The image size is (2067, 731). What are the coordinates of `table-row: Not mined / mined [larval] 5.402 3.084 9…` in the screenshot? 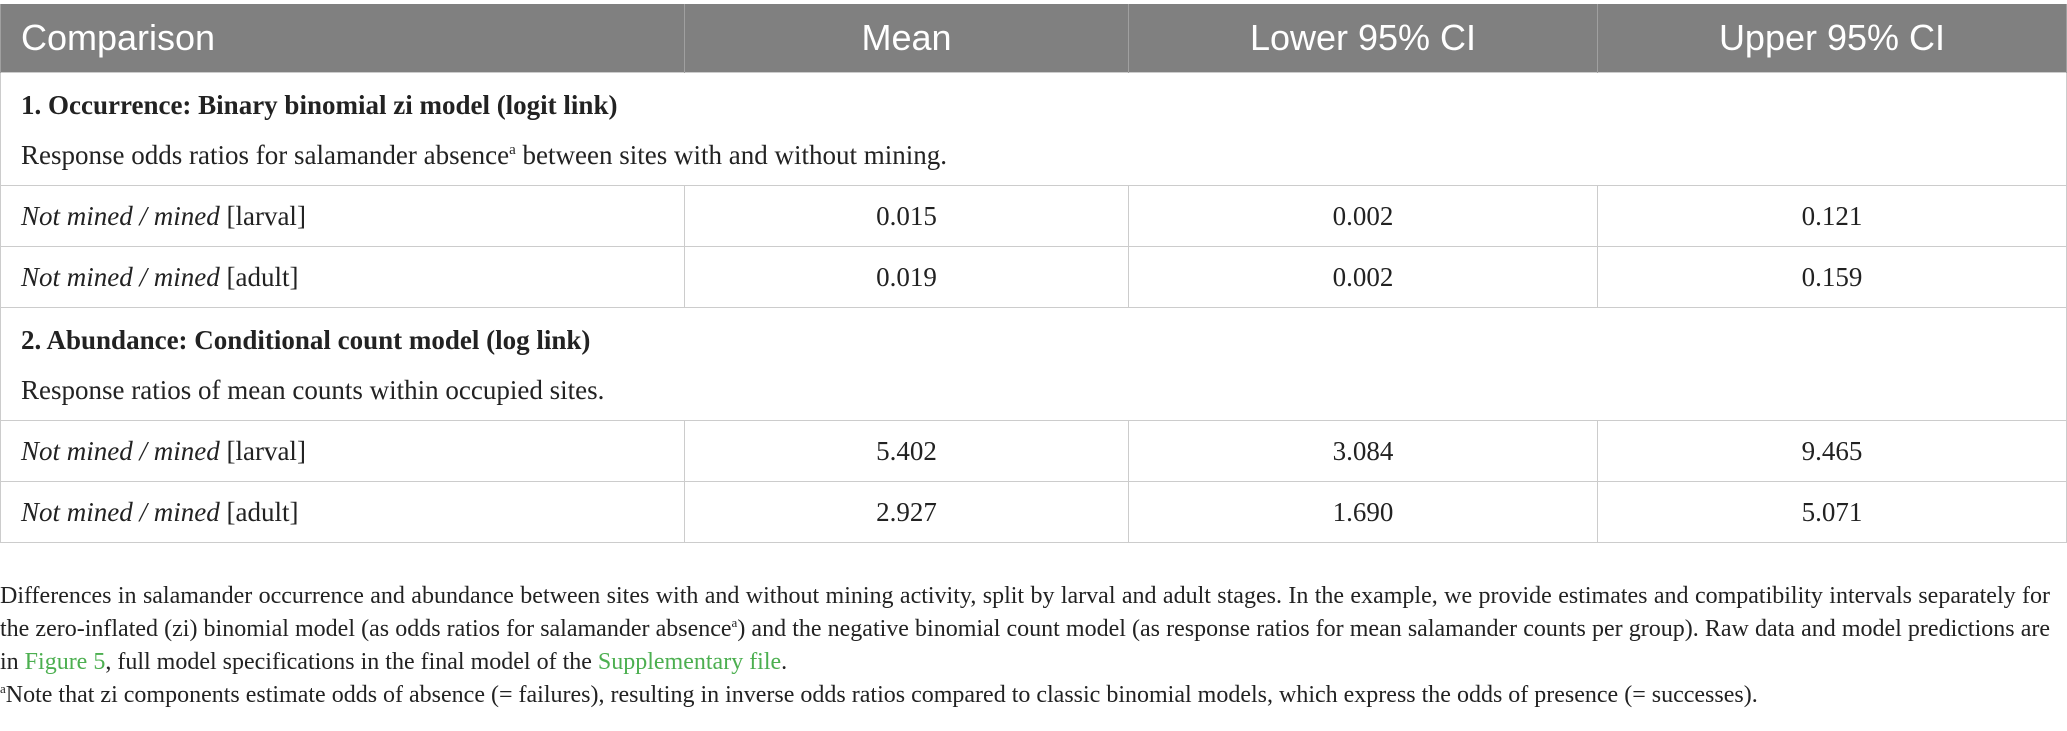 It's located at (1033, 451).